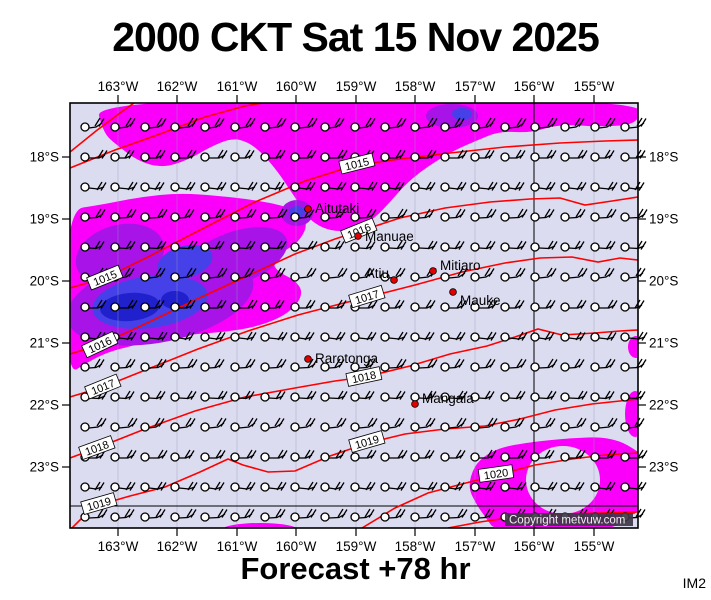  What do you see at coordinates (185, 262) in the screenshot?
I see `rain-area-m3` at bounding box center [185, 262].